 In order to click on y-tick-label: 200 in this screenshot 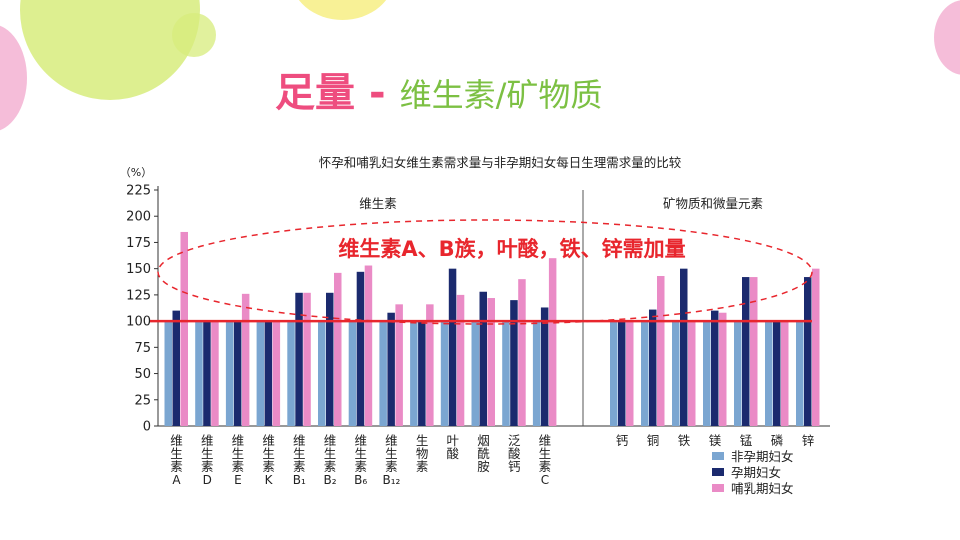, I will do `click(138, 217)`.